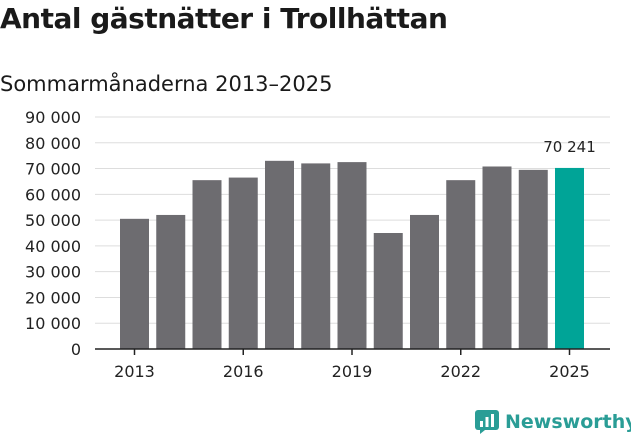  I want to click on bar-2023, so click(497, 257).